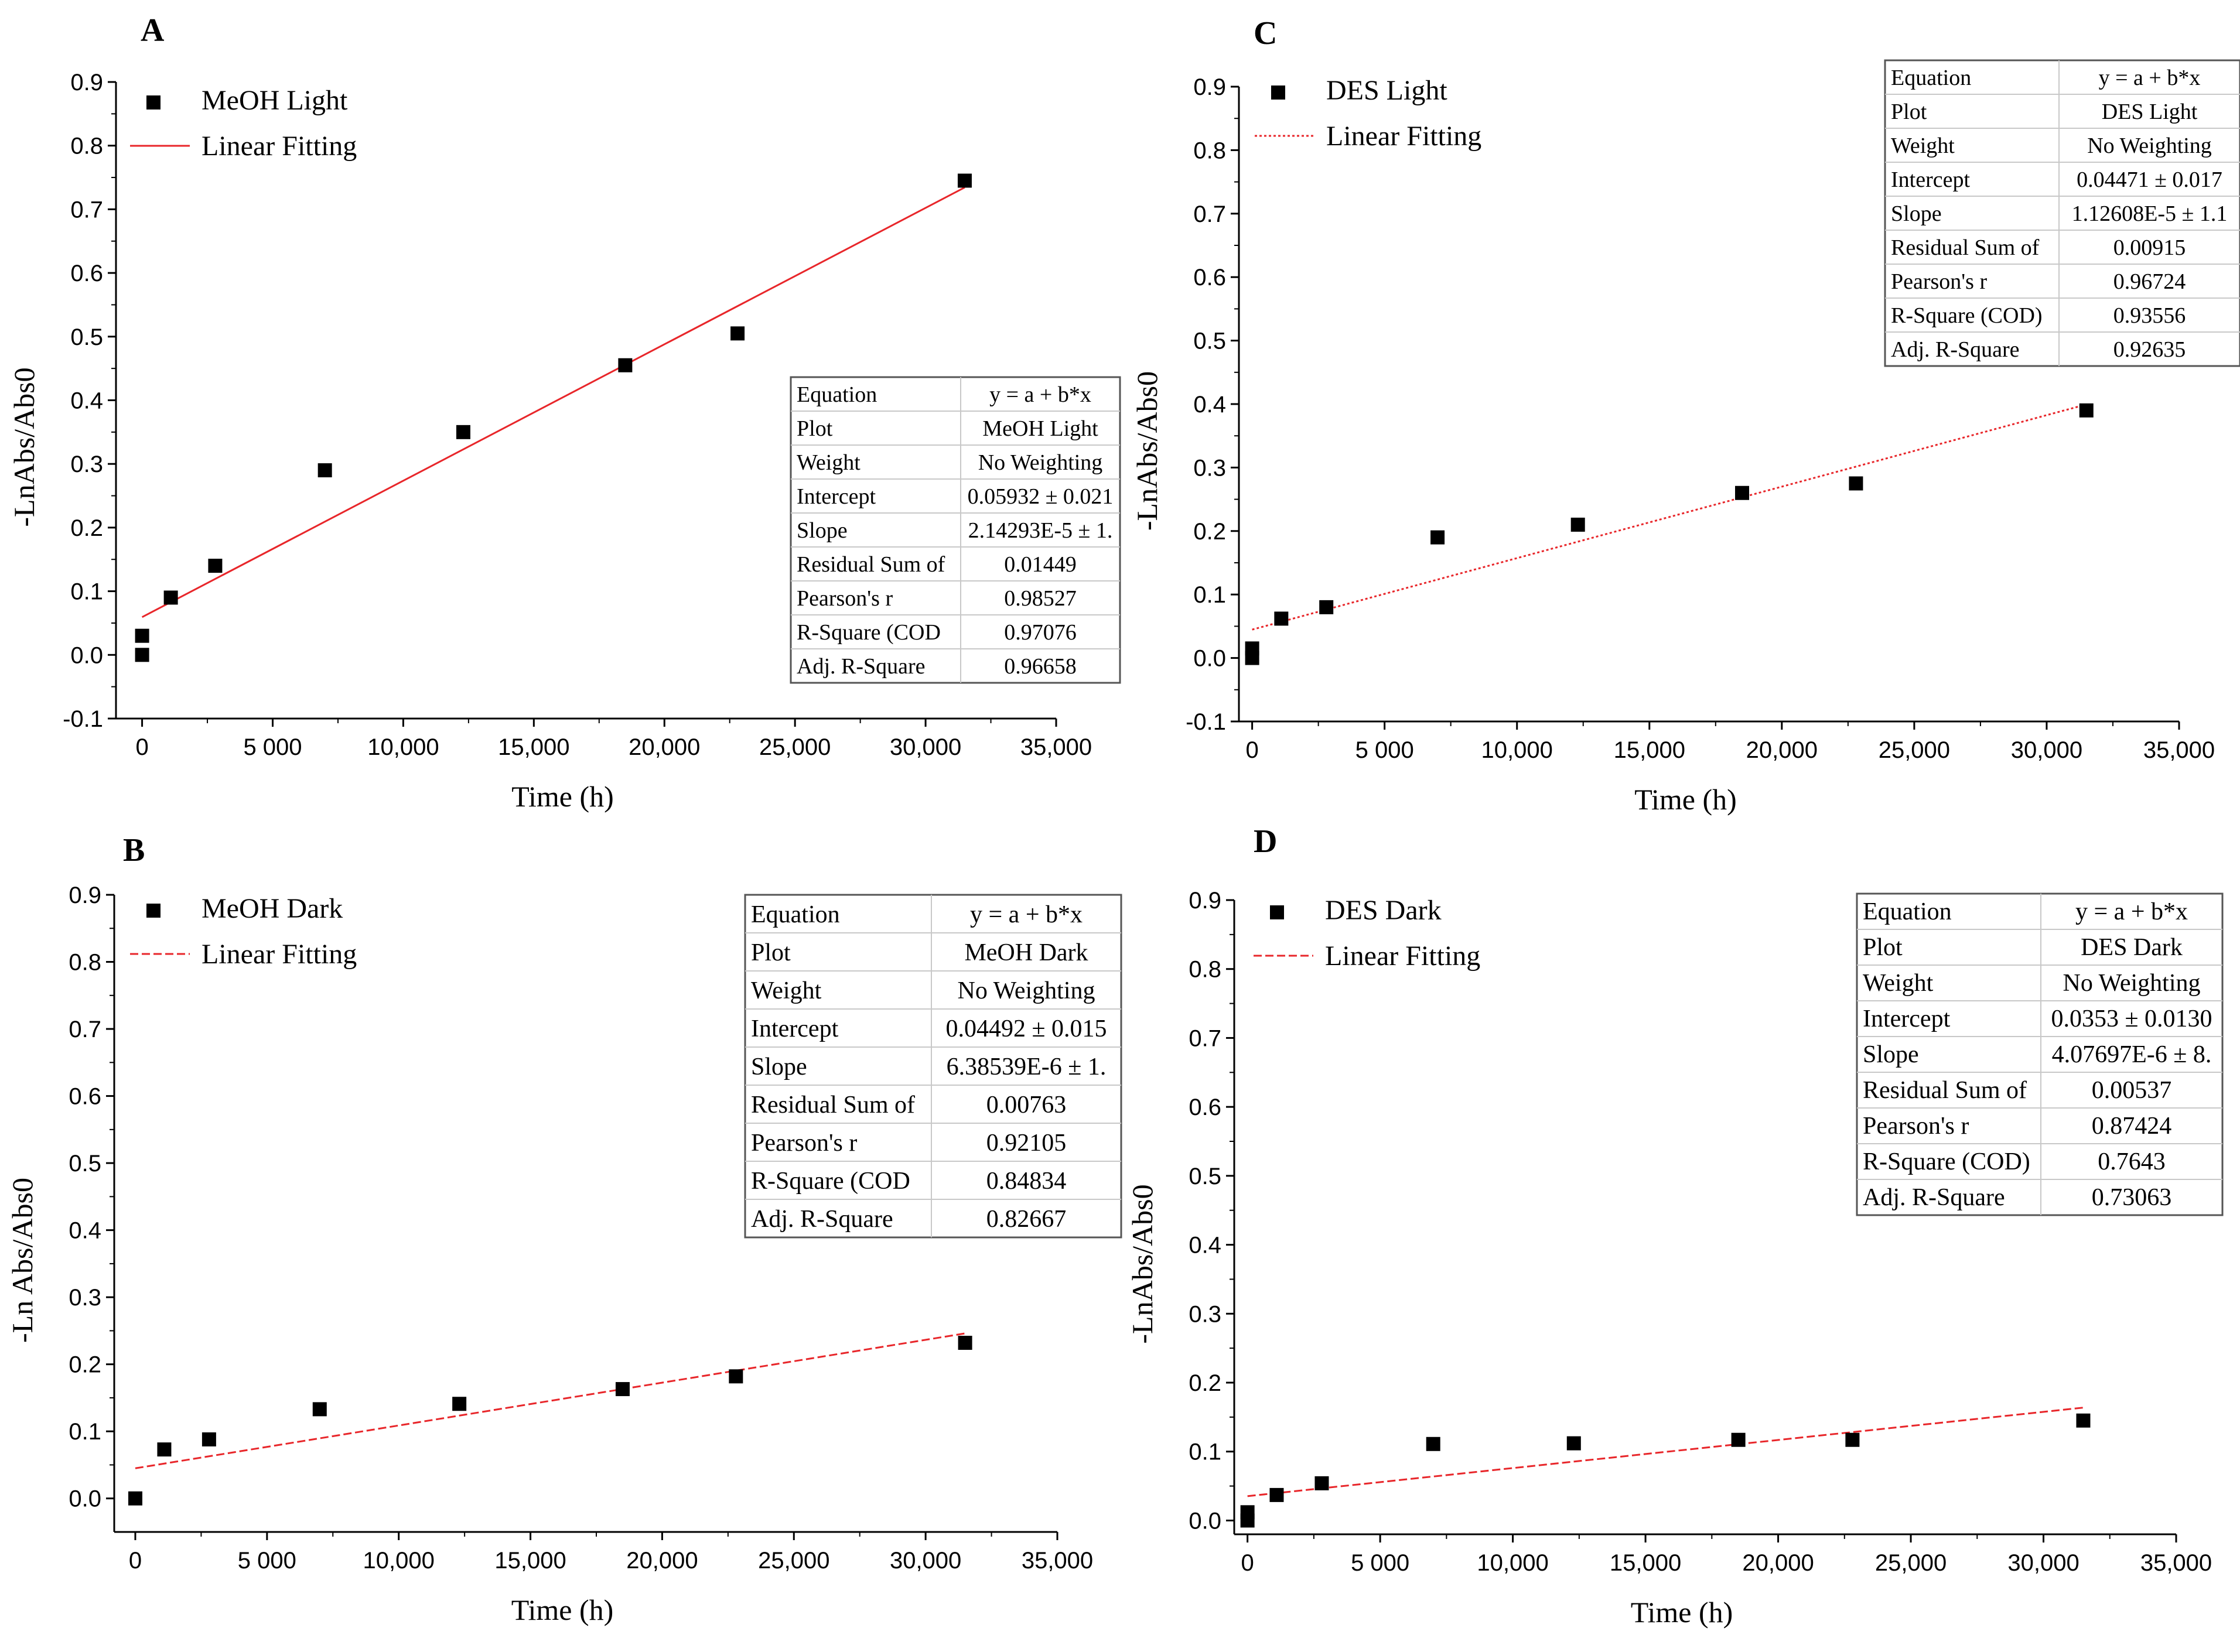 Image resolution: width=2240 pixels, height=1652 pixels. What do you see at coordinates (272, 908) in the screenshot?
I see `legend-series-label: MeOH Dark` at bounding box center [272, 908].